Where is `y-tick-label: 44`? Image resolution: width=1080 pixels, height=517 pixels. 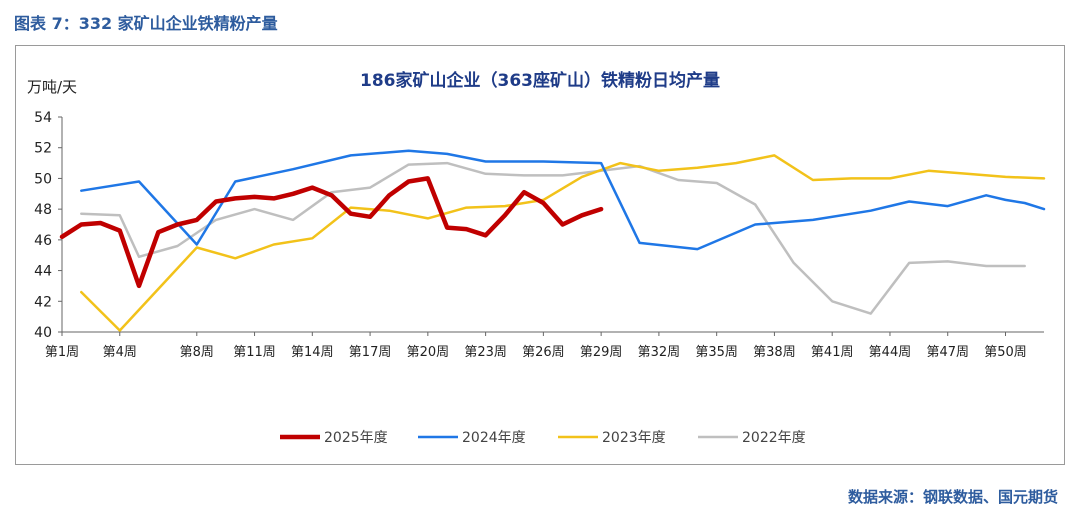 y-tick-label: 44 is located at coordinates (43, 272).